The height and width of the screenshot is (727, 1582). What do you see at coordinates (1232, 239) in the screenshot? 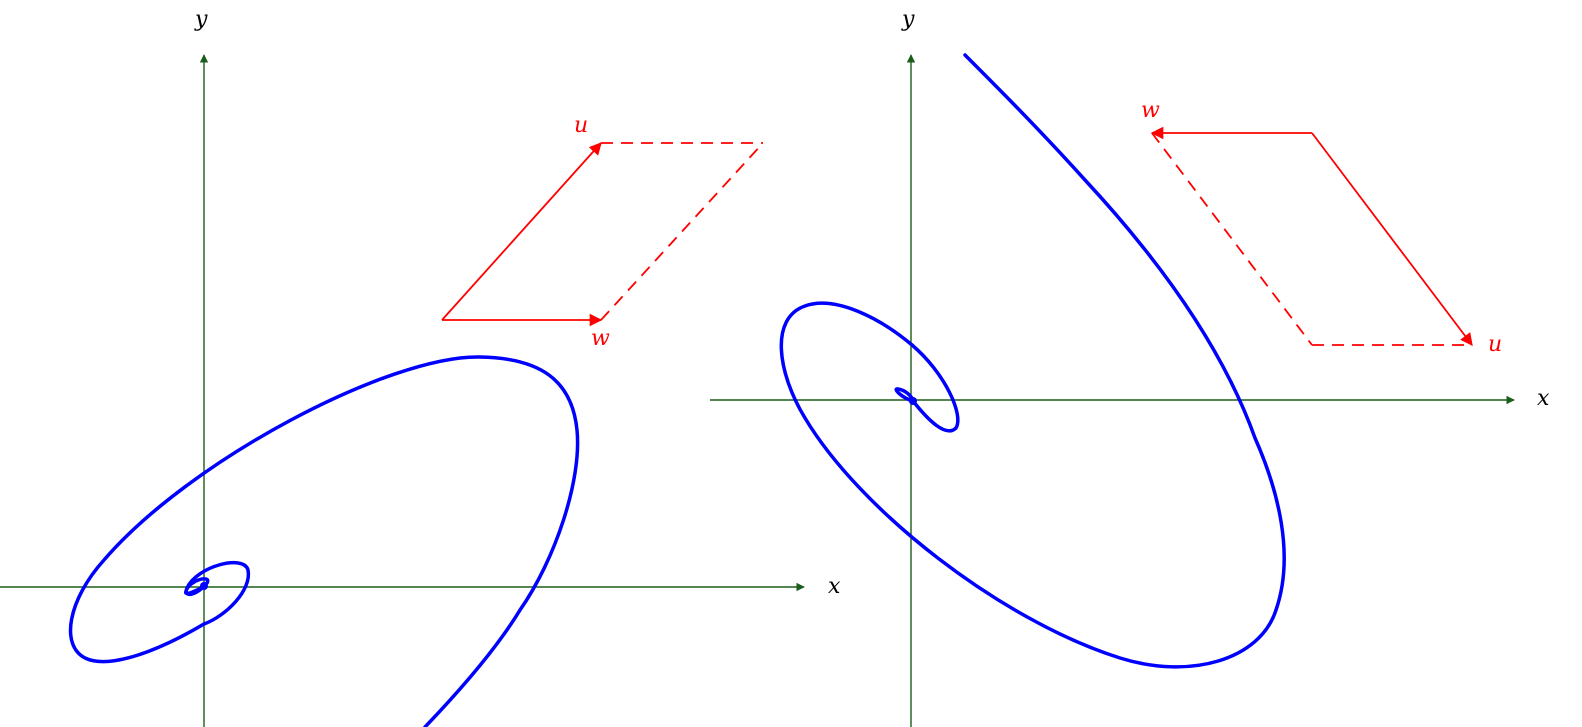
I see `right-dashed-edge-left` at bounding box center [1232, 239].